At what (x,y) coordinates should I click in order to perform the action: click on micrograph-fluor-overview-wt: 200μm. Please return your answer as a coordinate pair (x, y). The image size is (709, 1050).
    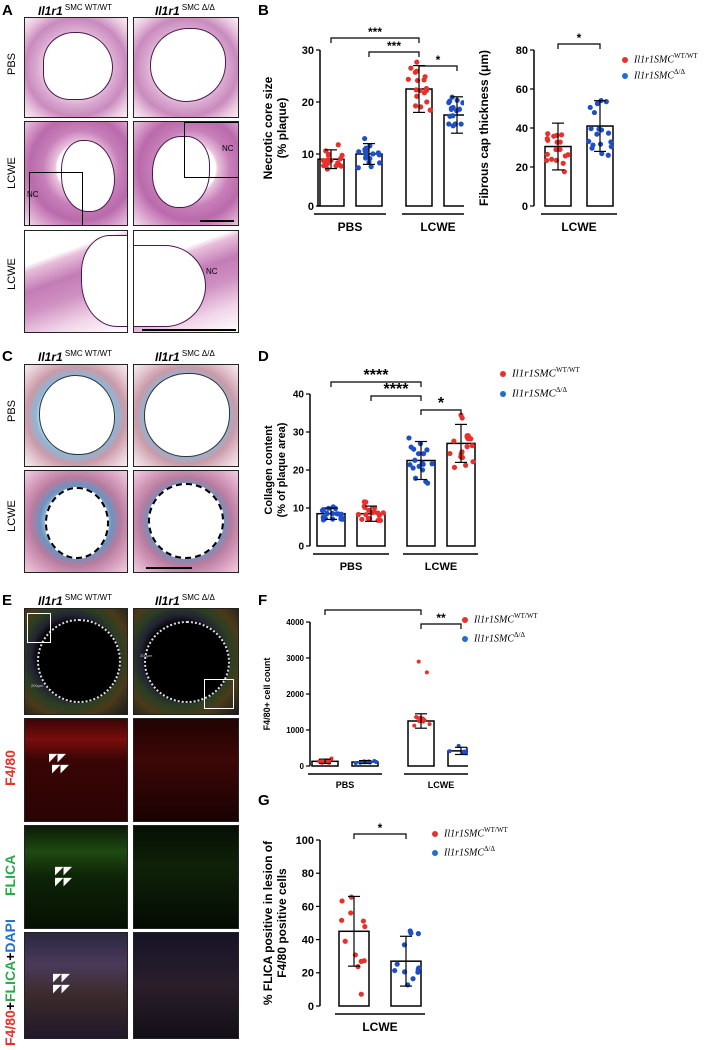
    Looking at the image, I should click on (76, 661).